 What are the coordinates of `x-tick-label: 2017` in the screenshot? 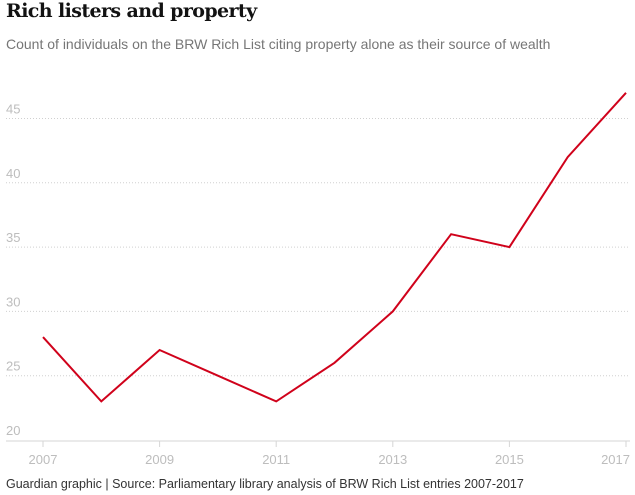 It's located at (615, 459).